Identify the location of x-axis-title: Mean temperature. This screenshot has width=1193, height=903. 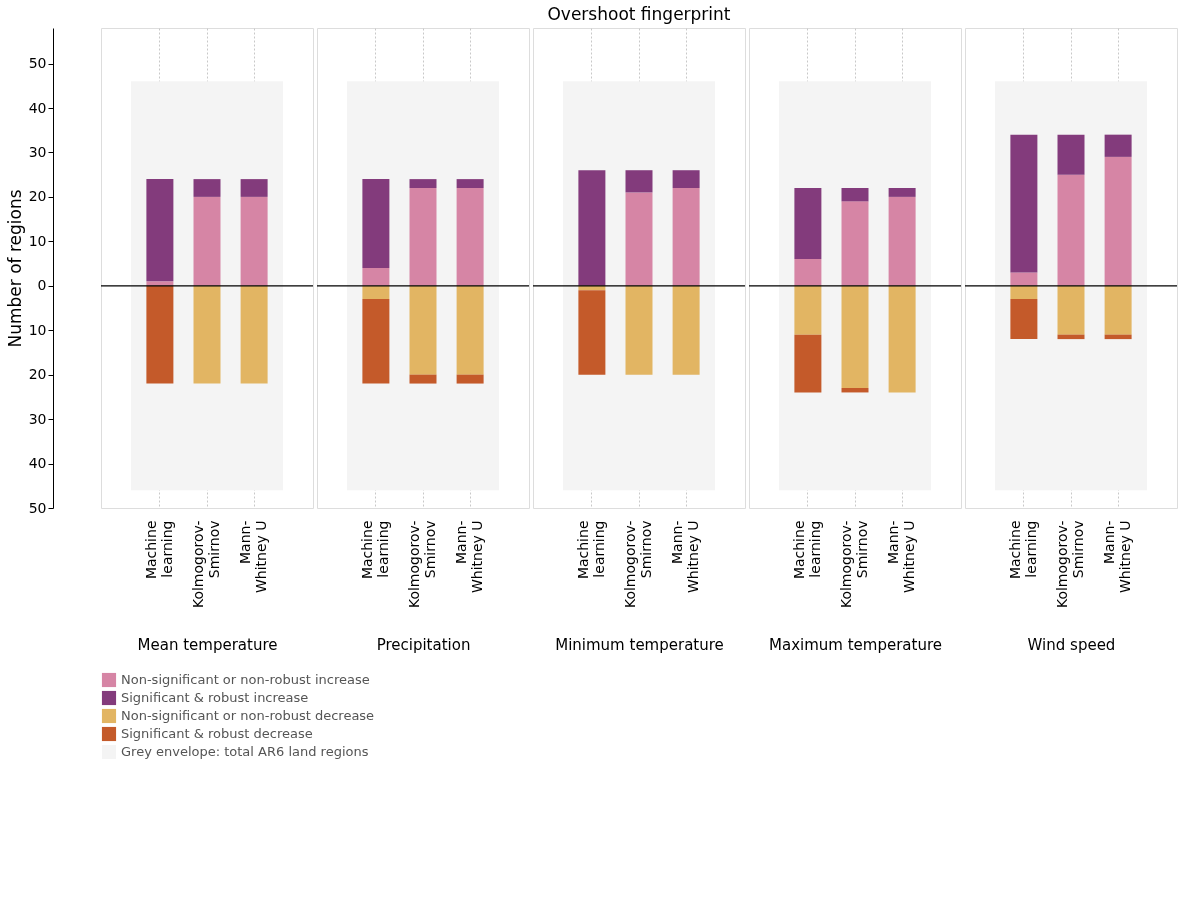
(207, 645).